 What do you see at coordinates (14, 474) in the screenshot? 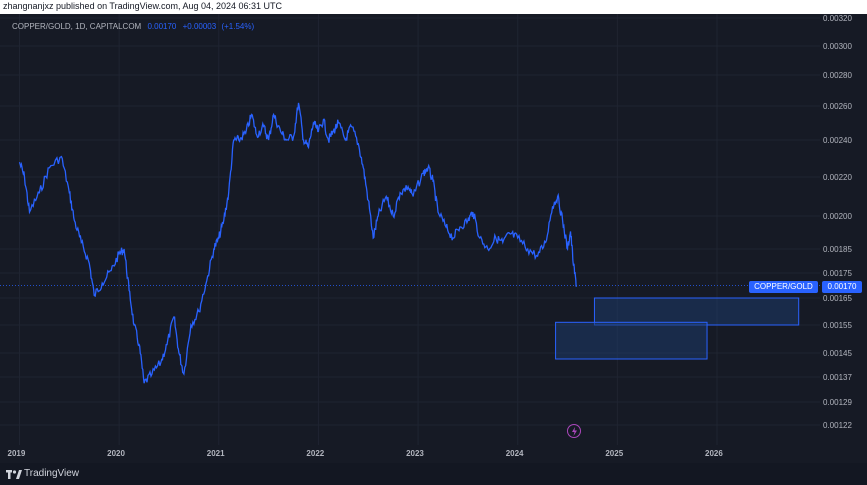
I see `tradingview-logo-icon` at bounding box center [14, 474].